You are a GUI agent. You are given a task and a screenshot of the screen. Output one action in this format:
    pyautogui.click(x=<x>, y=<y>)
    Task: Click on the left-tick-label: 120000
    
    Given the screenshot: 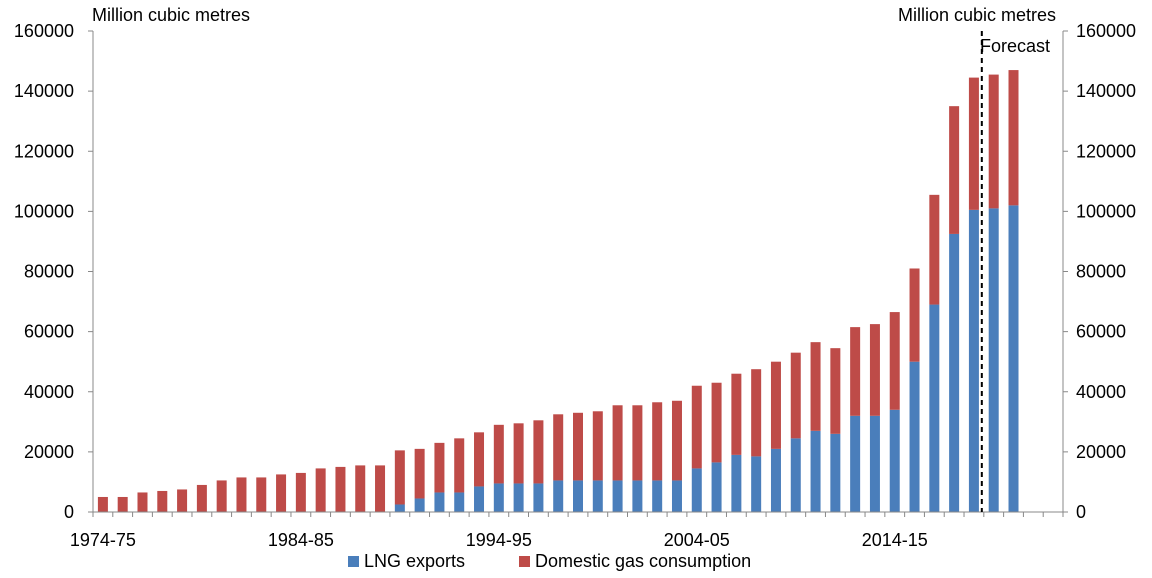 What is the action you would take?
    pyautogui.click(x=44, y=151)
    